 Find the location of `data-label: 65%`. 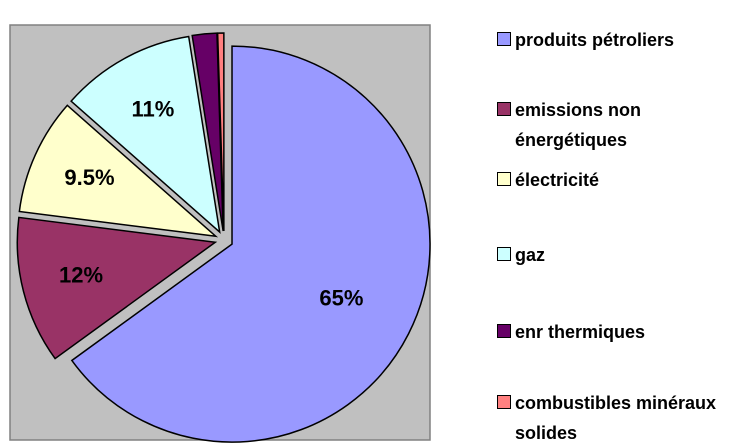

data-label: 65% is located at coordinates (341, 298).